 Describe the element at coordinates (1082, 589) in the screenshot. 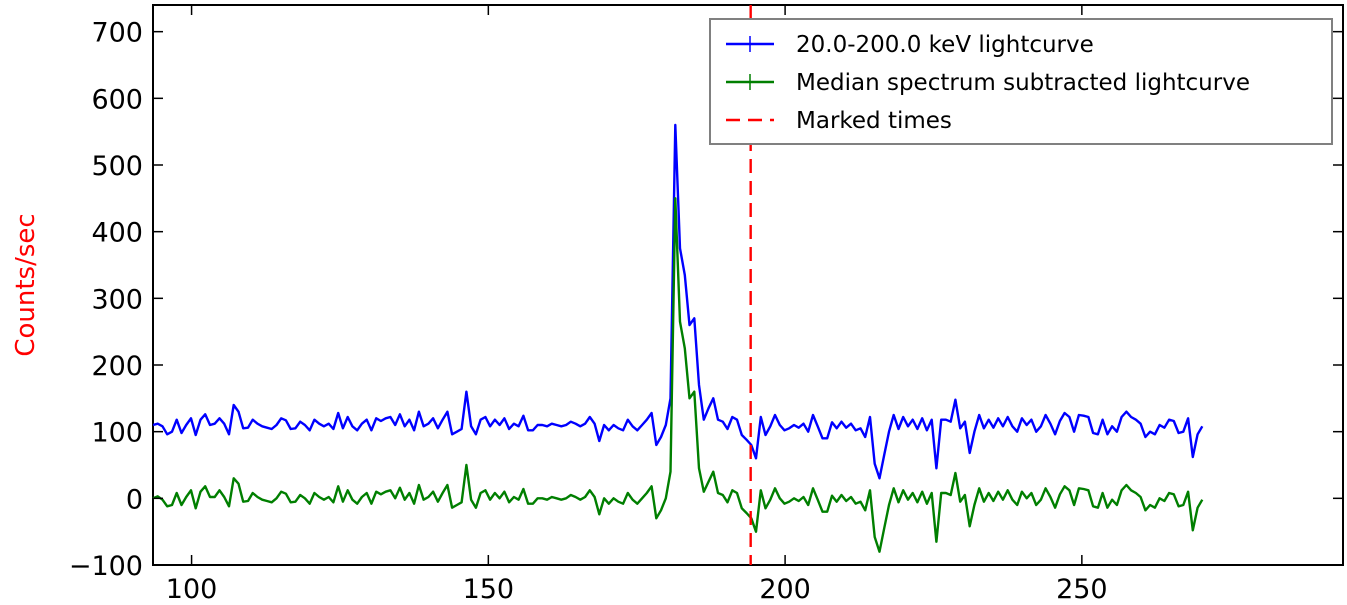

I see `x-tick-label: 250` at that location.